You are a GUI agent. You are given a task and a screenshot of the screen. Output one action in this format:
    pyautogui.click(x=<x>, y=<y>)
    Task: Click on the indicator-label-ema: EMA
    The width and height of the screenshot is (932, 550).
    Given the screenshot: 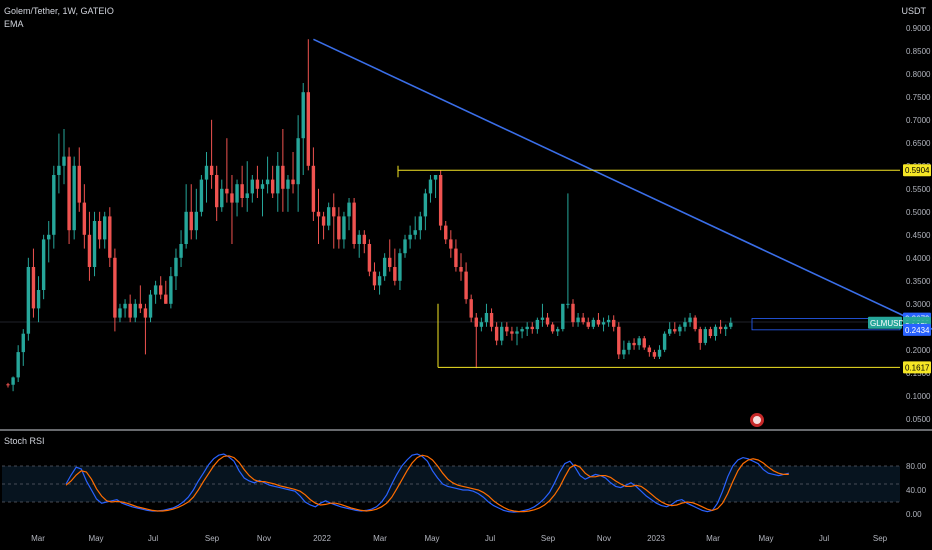 What is the action you would take?
    pyautogui.click(x=14, y=24)
    